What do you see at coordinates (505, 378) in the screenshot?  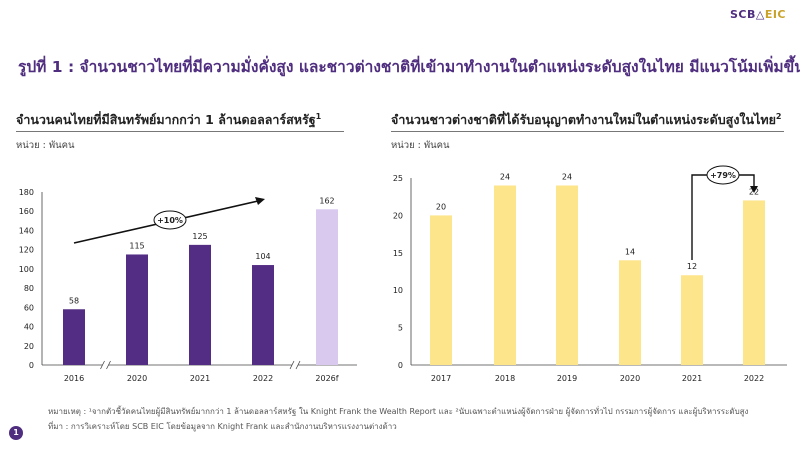 I see `right-x-tick-label: 2018` at bounding box center [505, 378].